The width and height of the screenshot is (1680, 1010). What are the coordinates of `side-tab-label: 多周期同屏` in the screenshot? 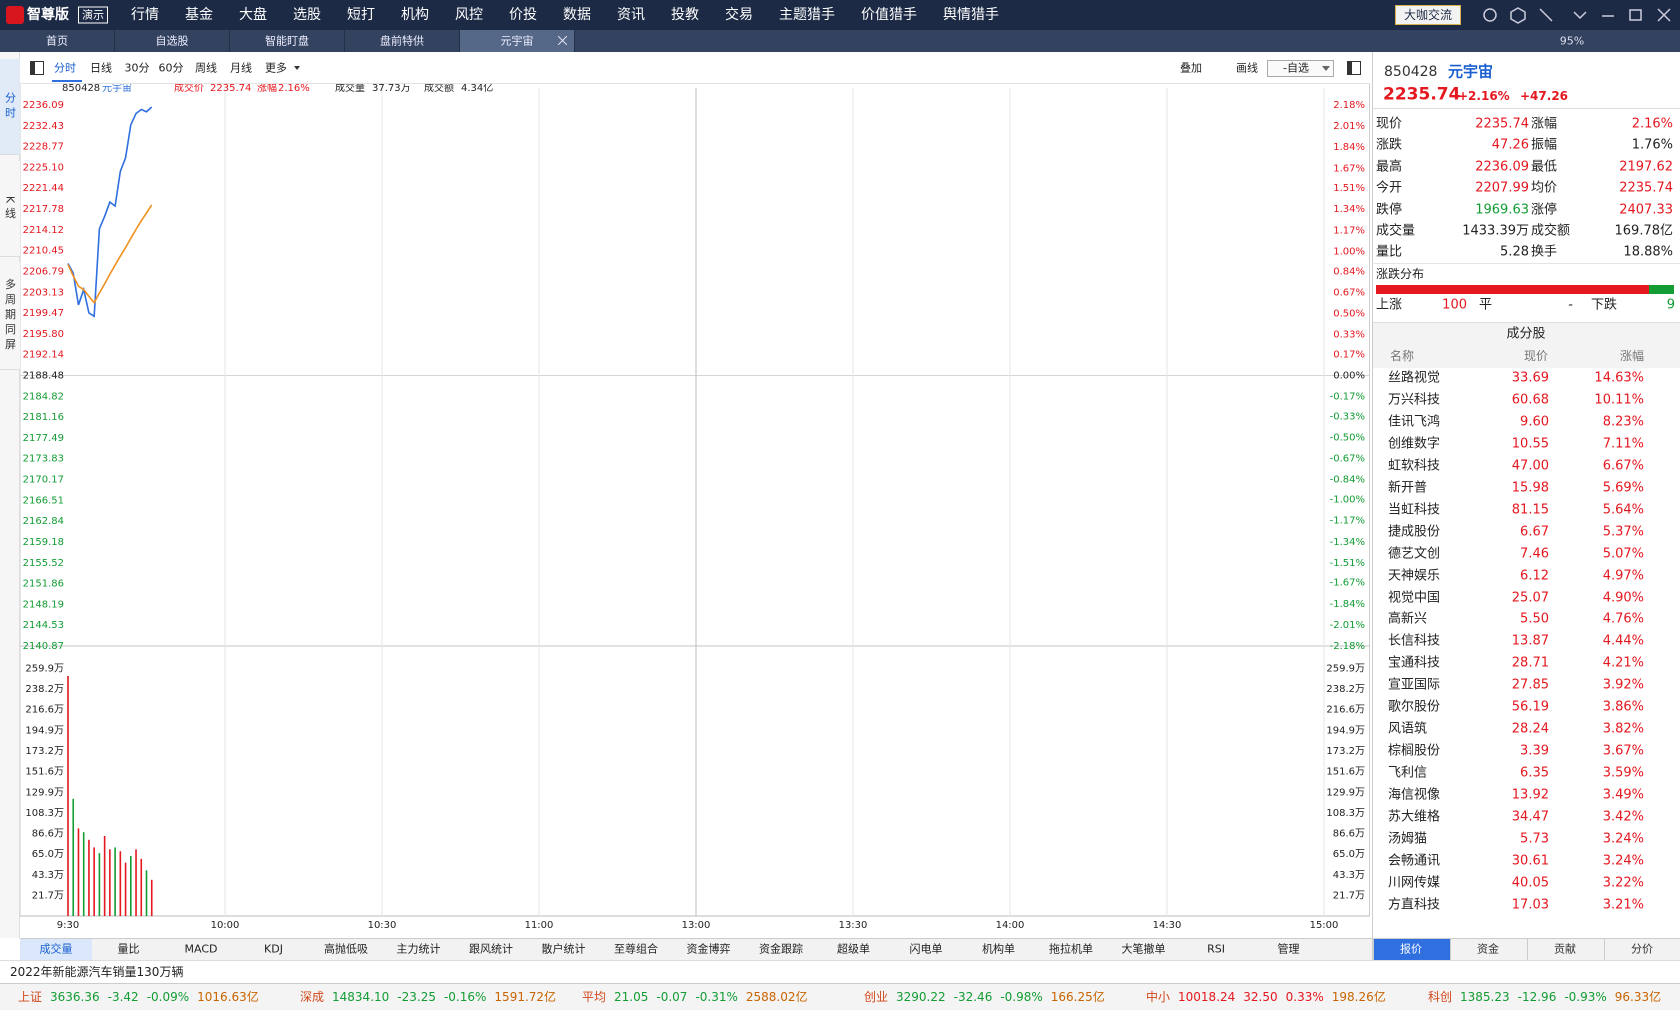 It's located at (10, 316).